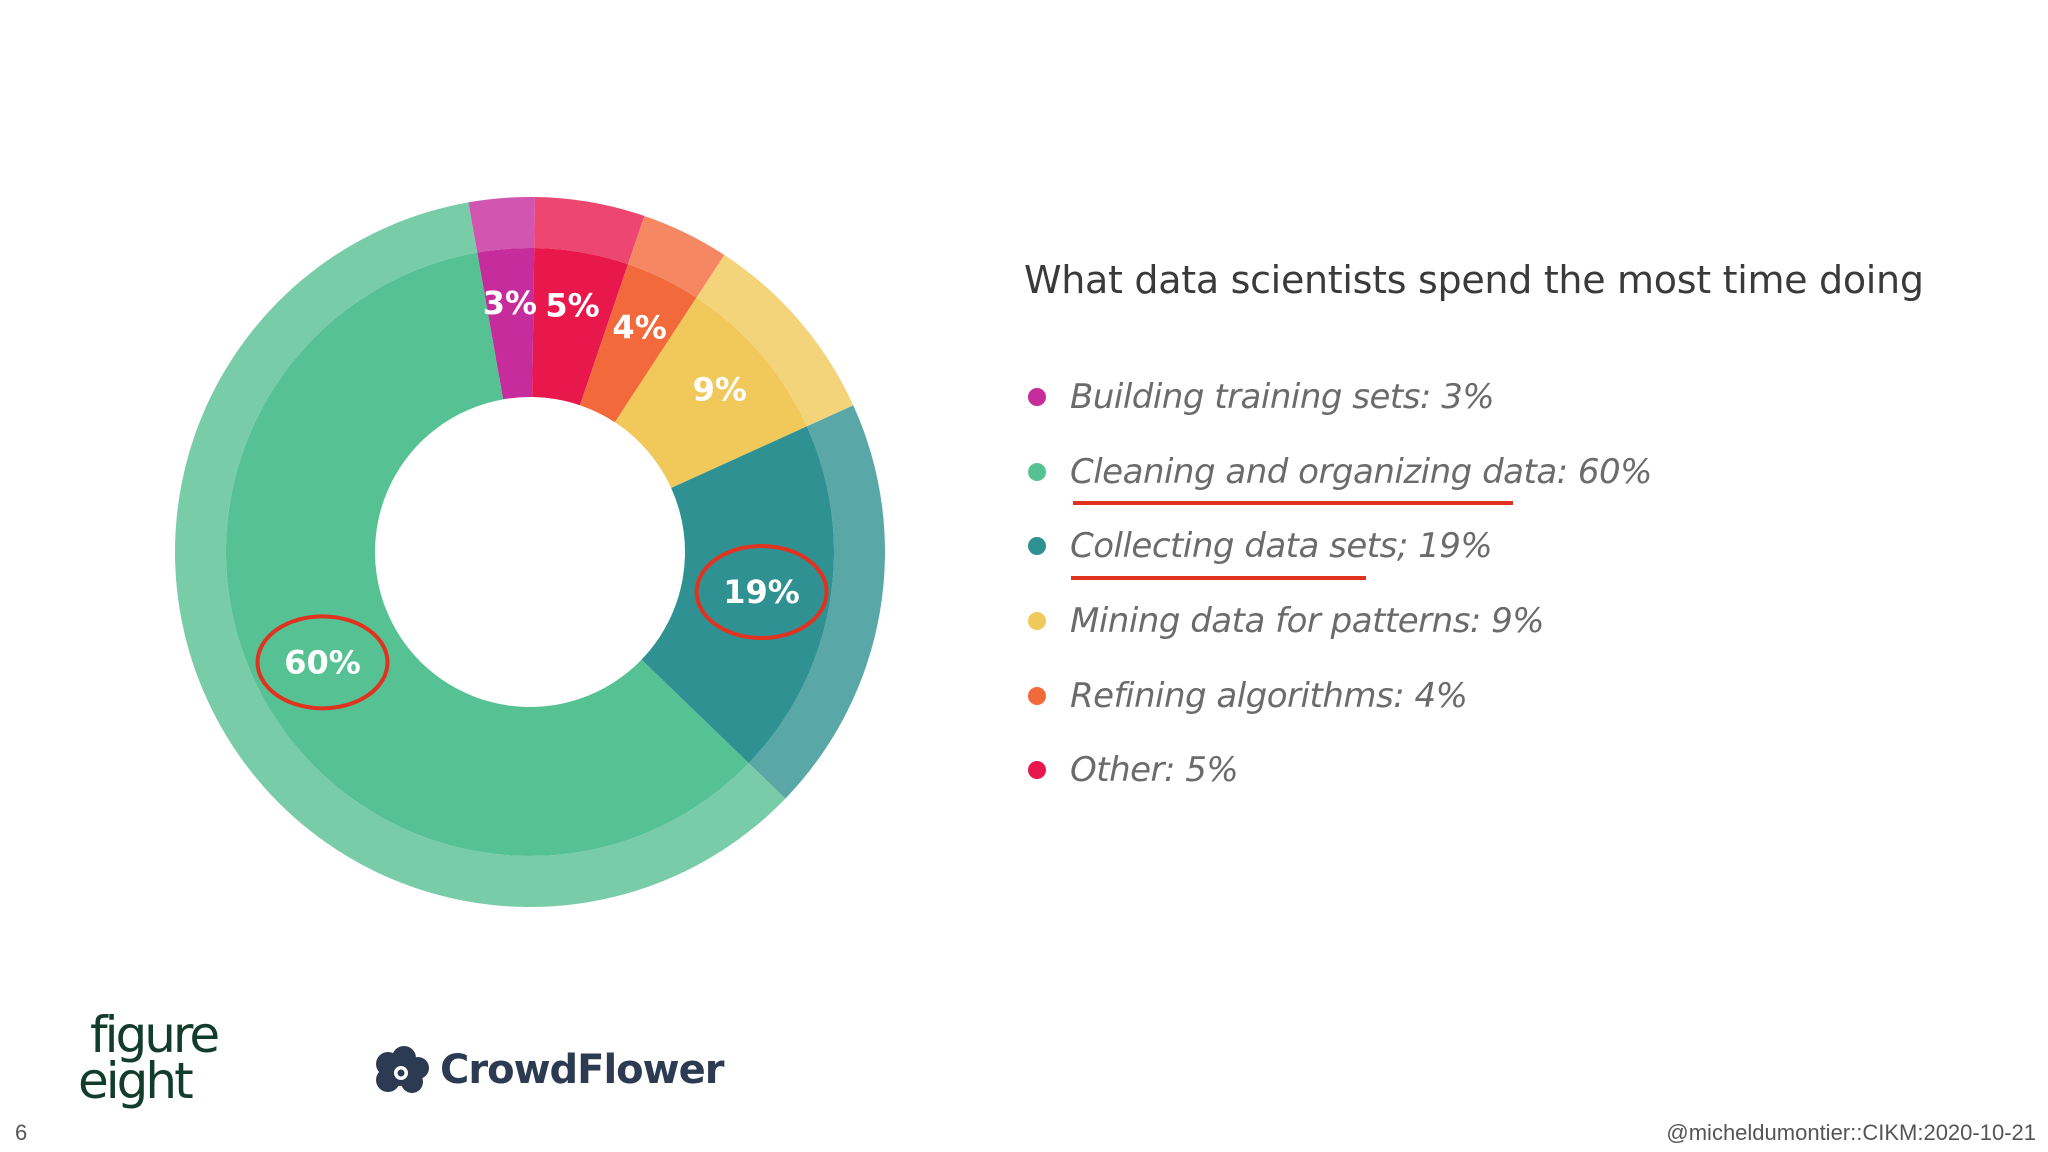 The height and width of the screenshot is (1152, 2048). I want to click on legend-item-other: Other: 5%, so click(1340, 770).